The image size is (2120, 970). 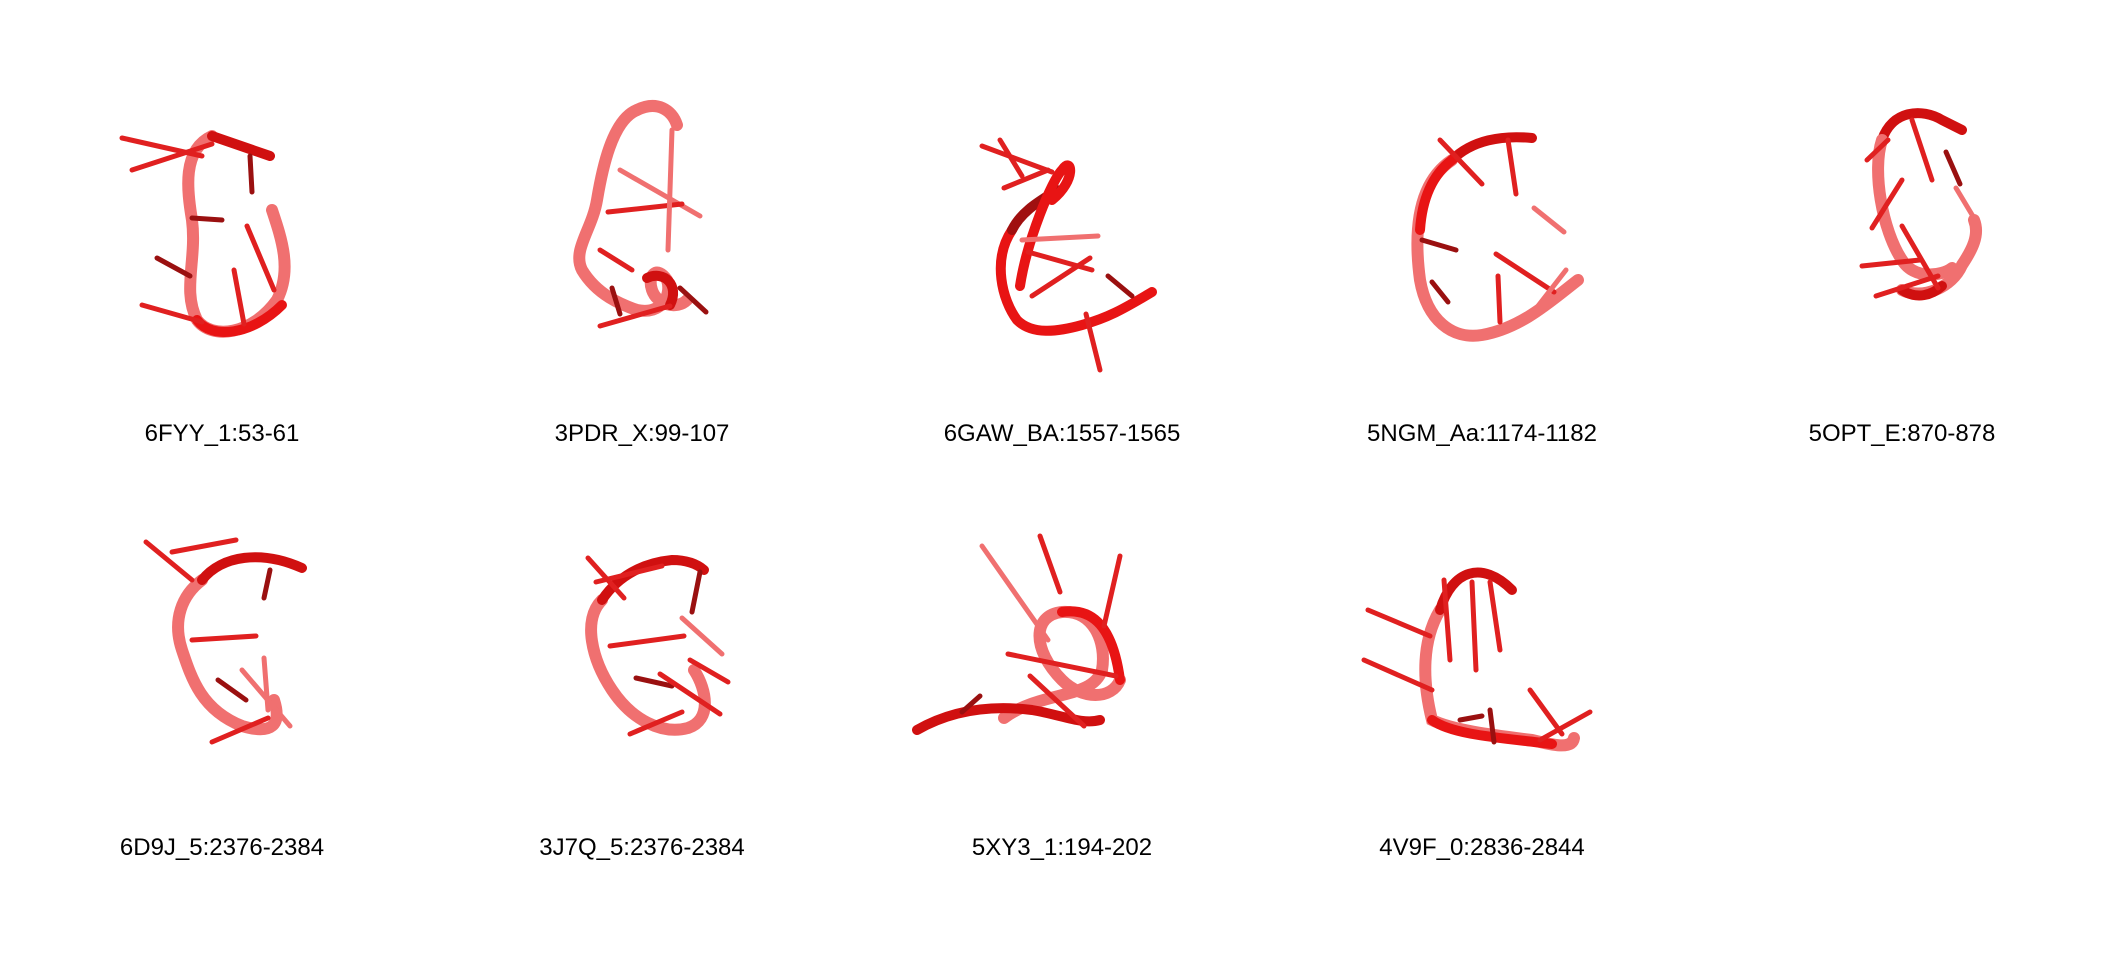 I want to click on structure-label-9: 4V9F_0:2836-2844, so click(x=1482, y=847).